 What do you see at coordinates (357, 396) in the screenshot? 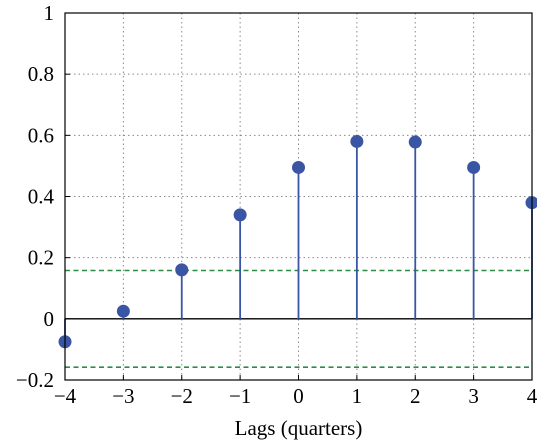
I see `x-tick-label: 1` at bounding box center [357, 396].